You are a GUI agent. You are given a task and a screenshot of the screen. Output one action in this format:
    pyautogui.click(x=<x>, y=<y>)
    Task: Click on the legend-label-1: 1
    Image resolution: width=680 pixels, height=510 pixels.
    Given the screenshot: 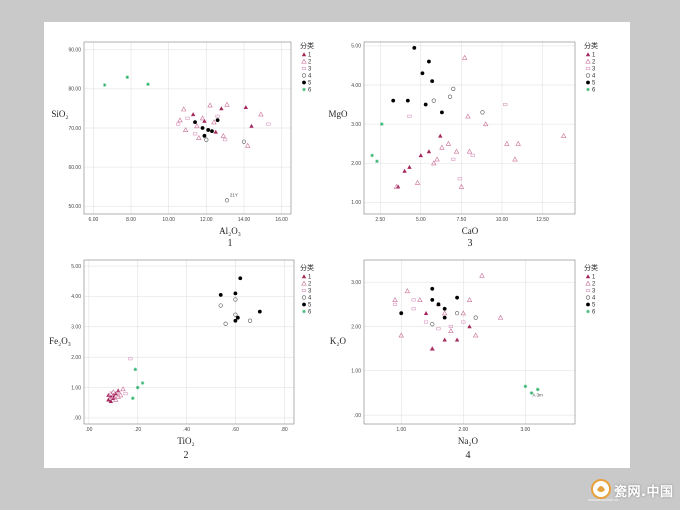 What is the action you would take?
    pyautogui.click(x=594, y=56)
    